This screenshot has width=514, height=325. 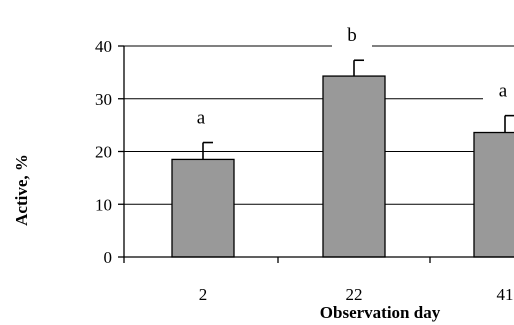 I want to click on x-tick-labels: 2 22 41, so click(x=356, y=294).